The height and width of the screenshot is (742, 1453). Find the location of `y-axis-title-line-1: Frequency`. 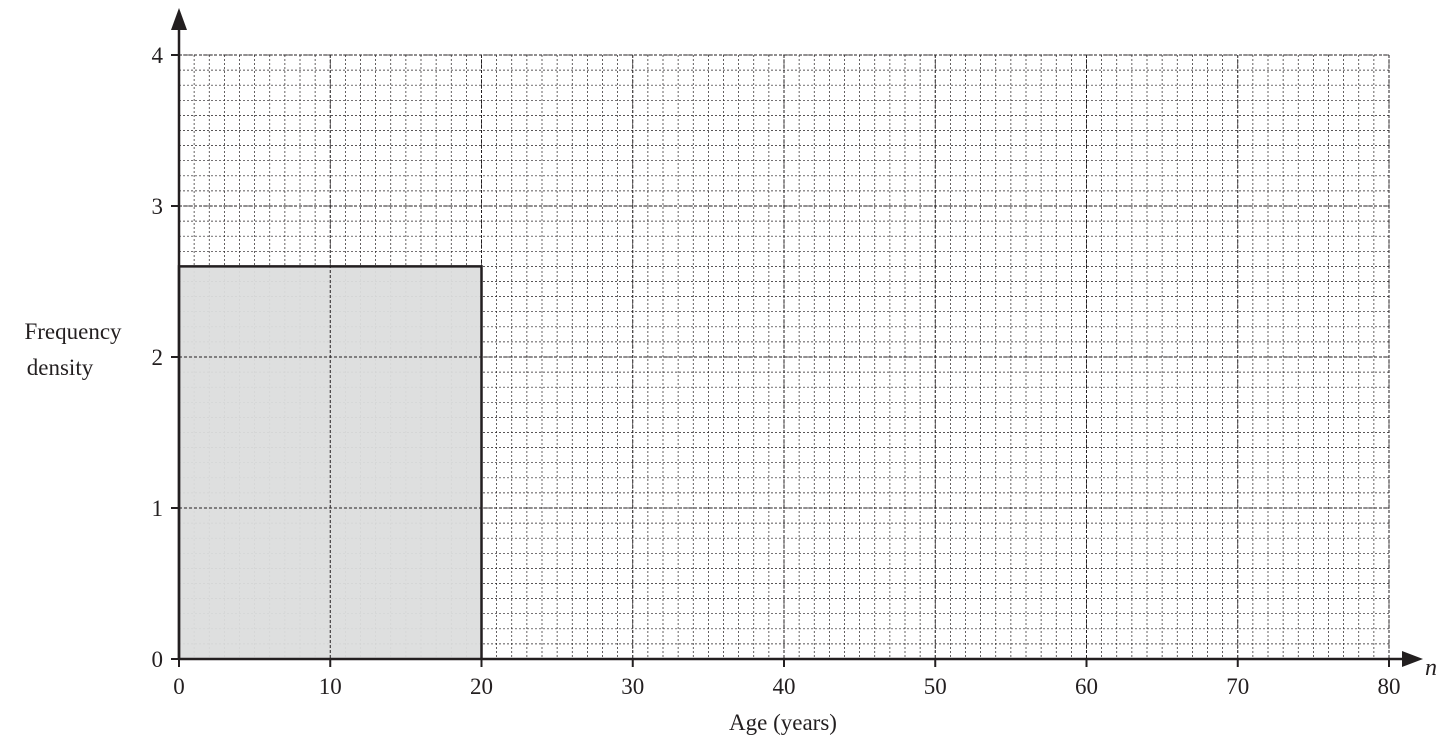

y-axis-title-line-1: Frequency is located at coordinates (73, 331).